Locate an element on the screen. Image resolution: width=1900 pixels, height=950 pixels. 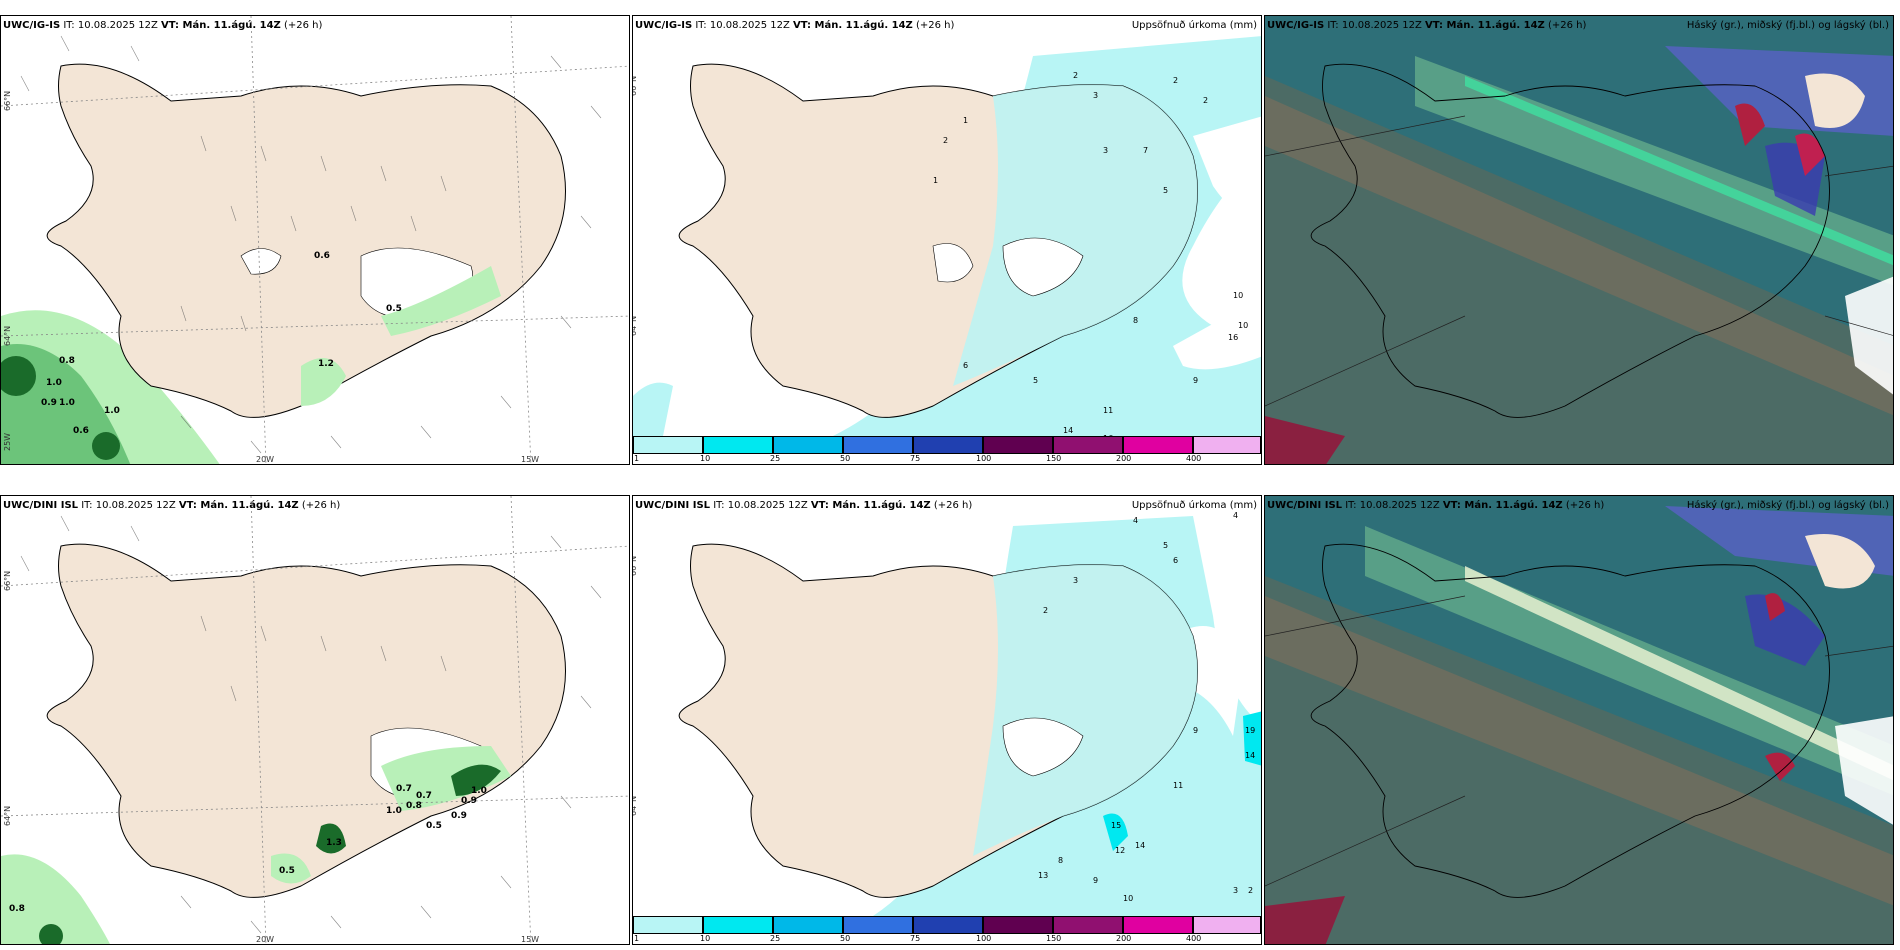
colorbar-tick: 25 is located at coordinates (775, 458).